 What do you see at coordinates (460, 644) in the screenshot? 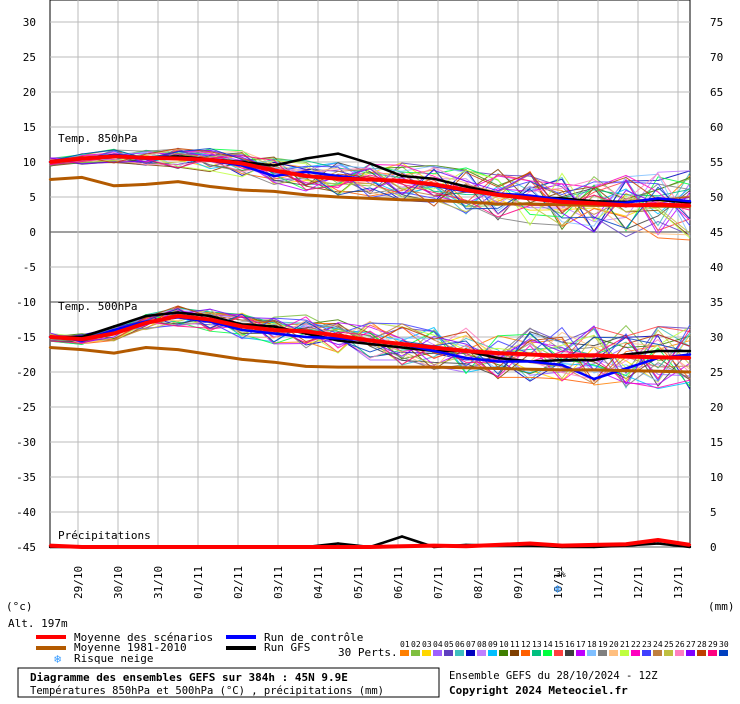
I see `perts-legend-number: 06` at bounding box center [460, 644].